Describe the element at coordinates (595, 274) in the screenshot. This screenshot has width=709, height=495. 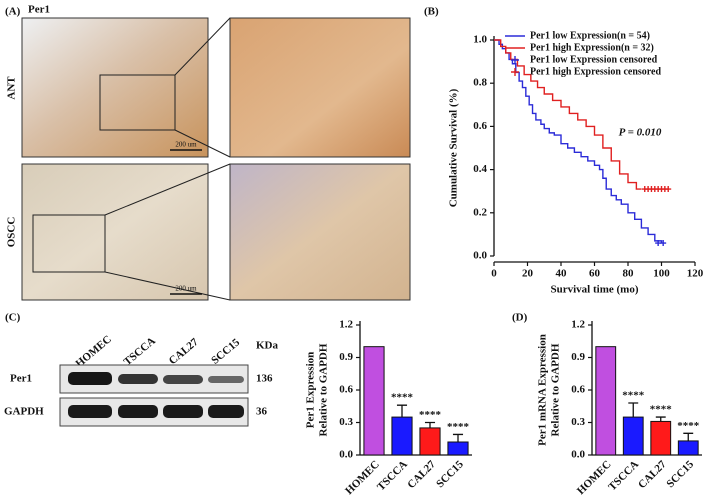
I see `x-tick-label: 60` at that location.